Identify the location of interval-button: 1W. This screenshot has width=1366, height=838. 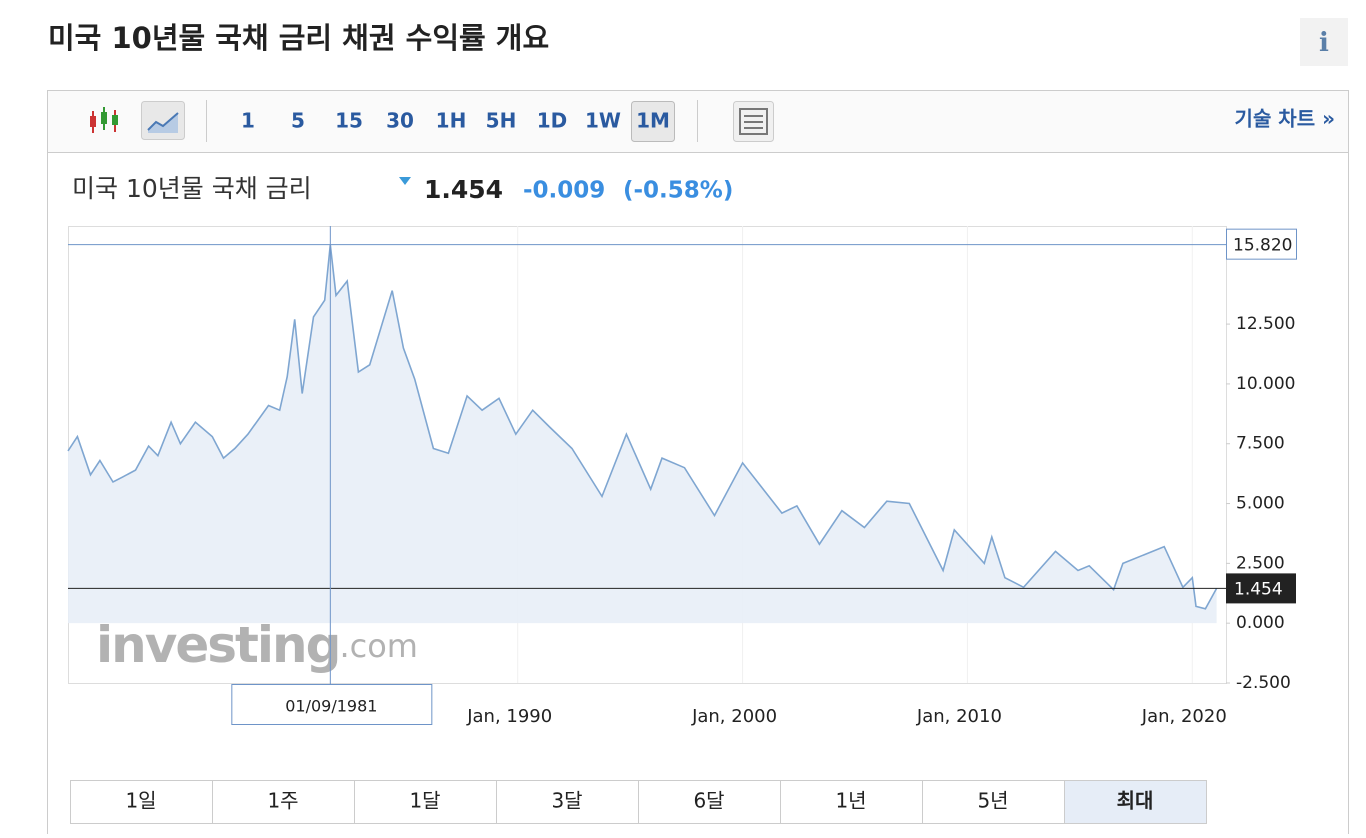
(603, 121).